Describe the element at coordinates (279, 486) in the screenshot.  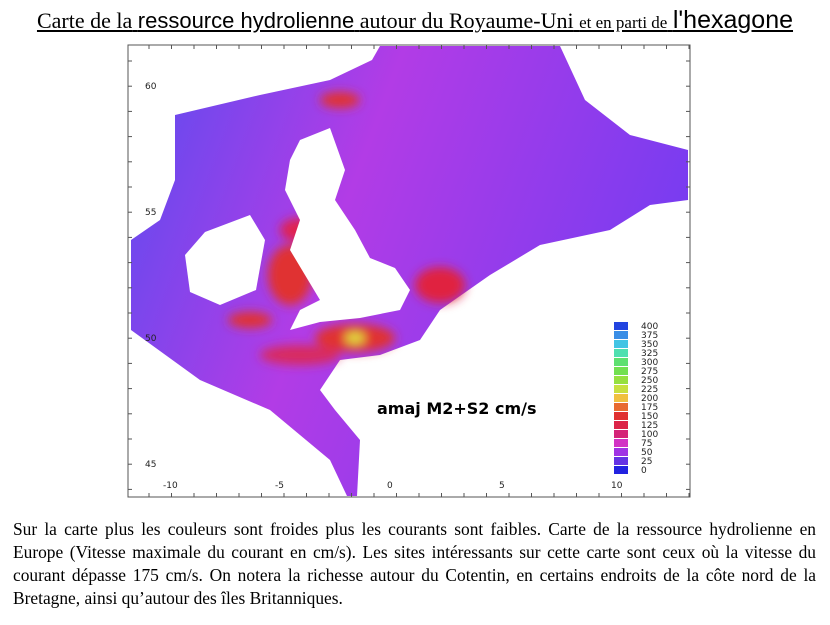
I see `lon-label: -5` at that location.